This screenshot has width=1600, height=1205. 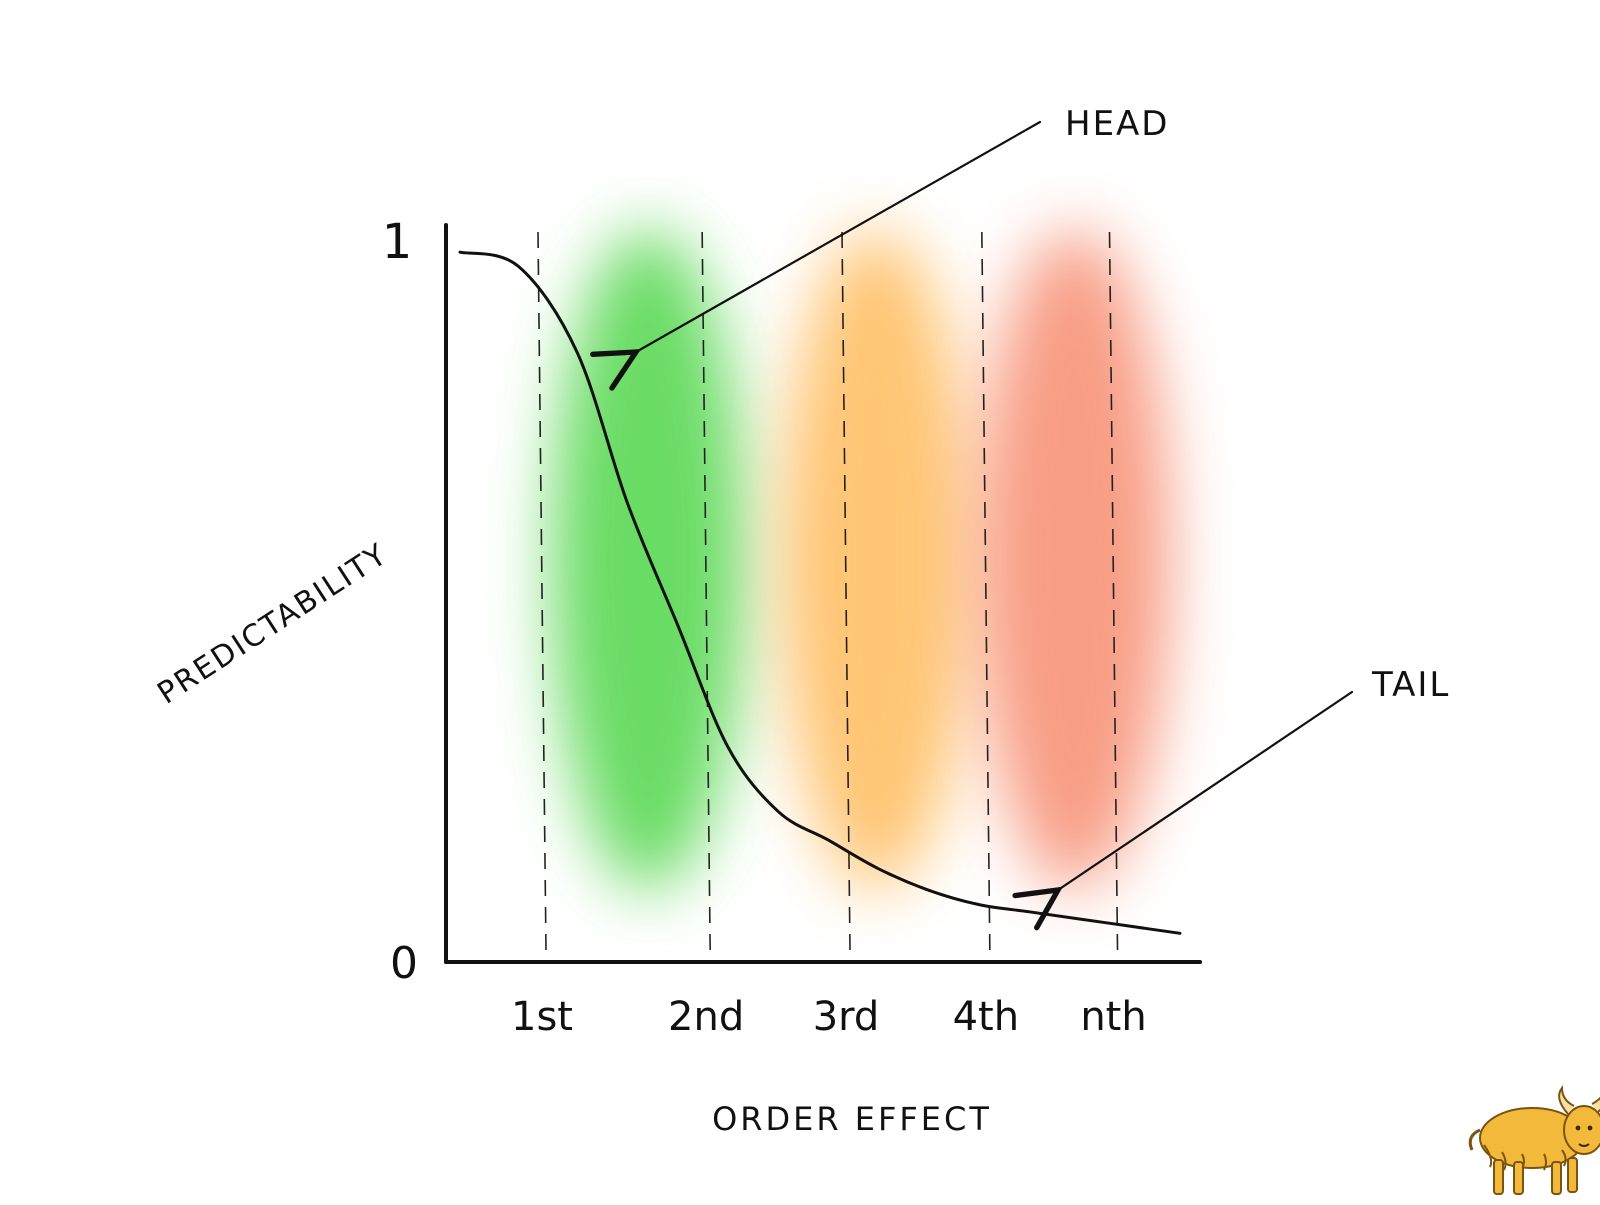 I want to click on grid-line-3rd, so click(x=846, y=591).